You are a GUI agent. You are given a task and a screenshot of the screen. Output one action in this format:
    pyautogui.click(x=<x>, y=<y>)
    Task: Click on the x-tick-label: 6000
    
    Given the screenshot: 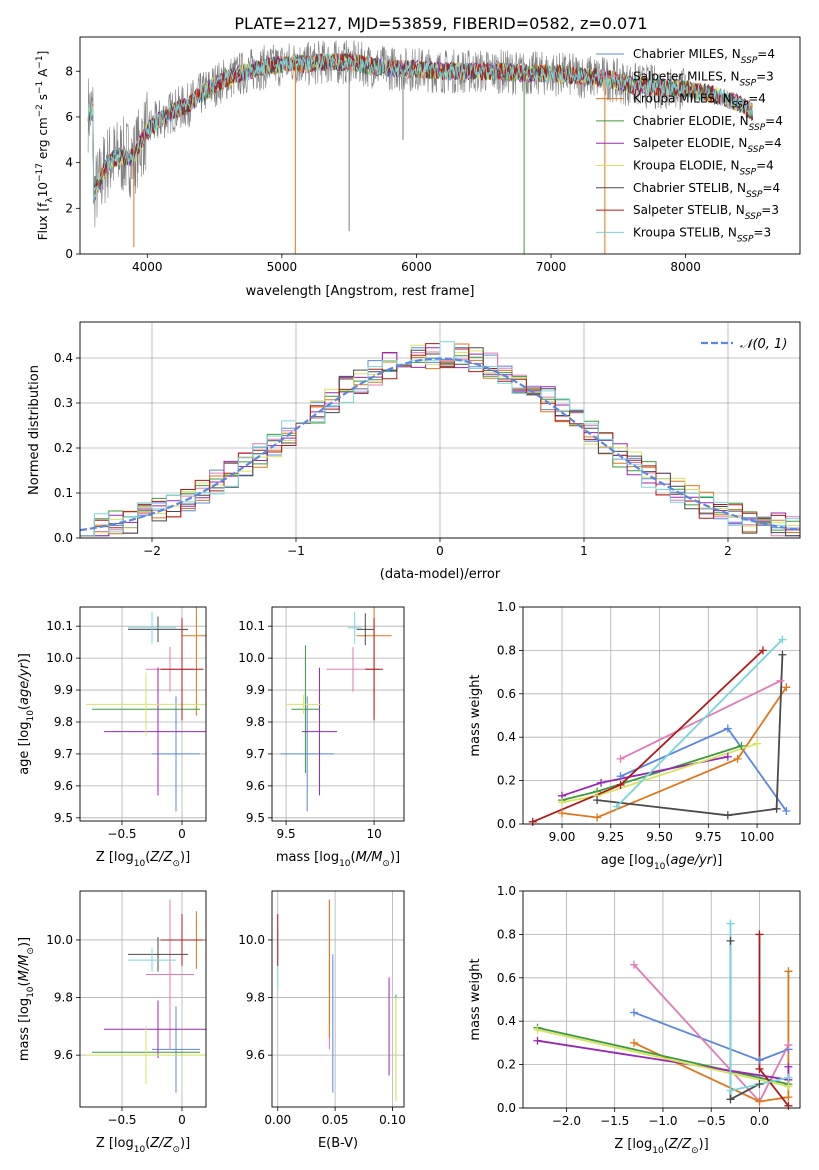 What is the action you would take?
    pyautogui.click(x=416, y=267)
    